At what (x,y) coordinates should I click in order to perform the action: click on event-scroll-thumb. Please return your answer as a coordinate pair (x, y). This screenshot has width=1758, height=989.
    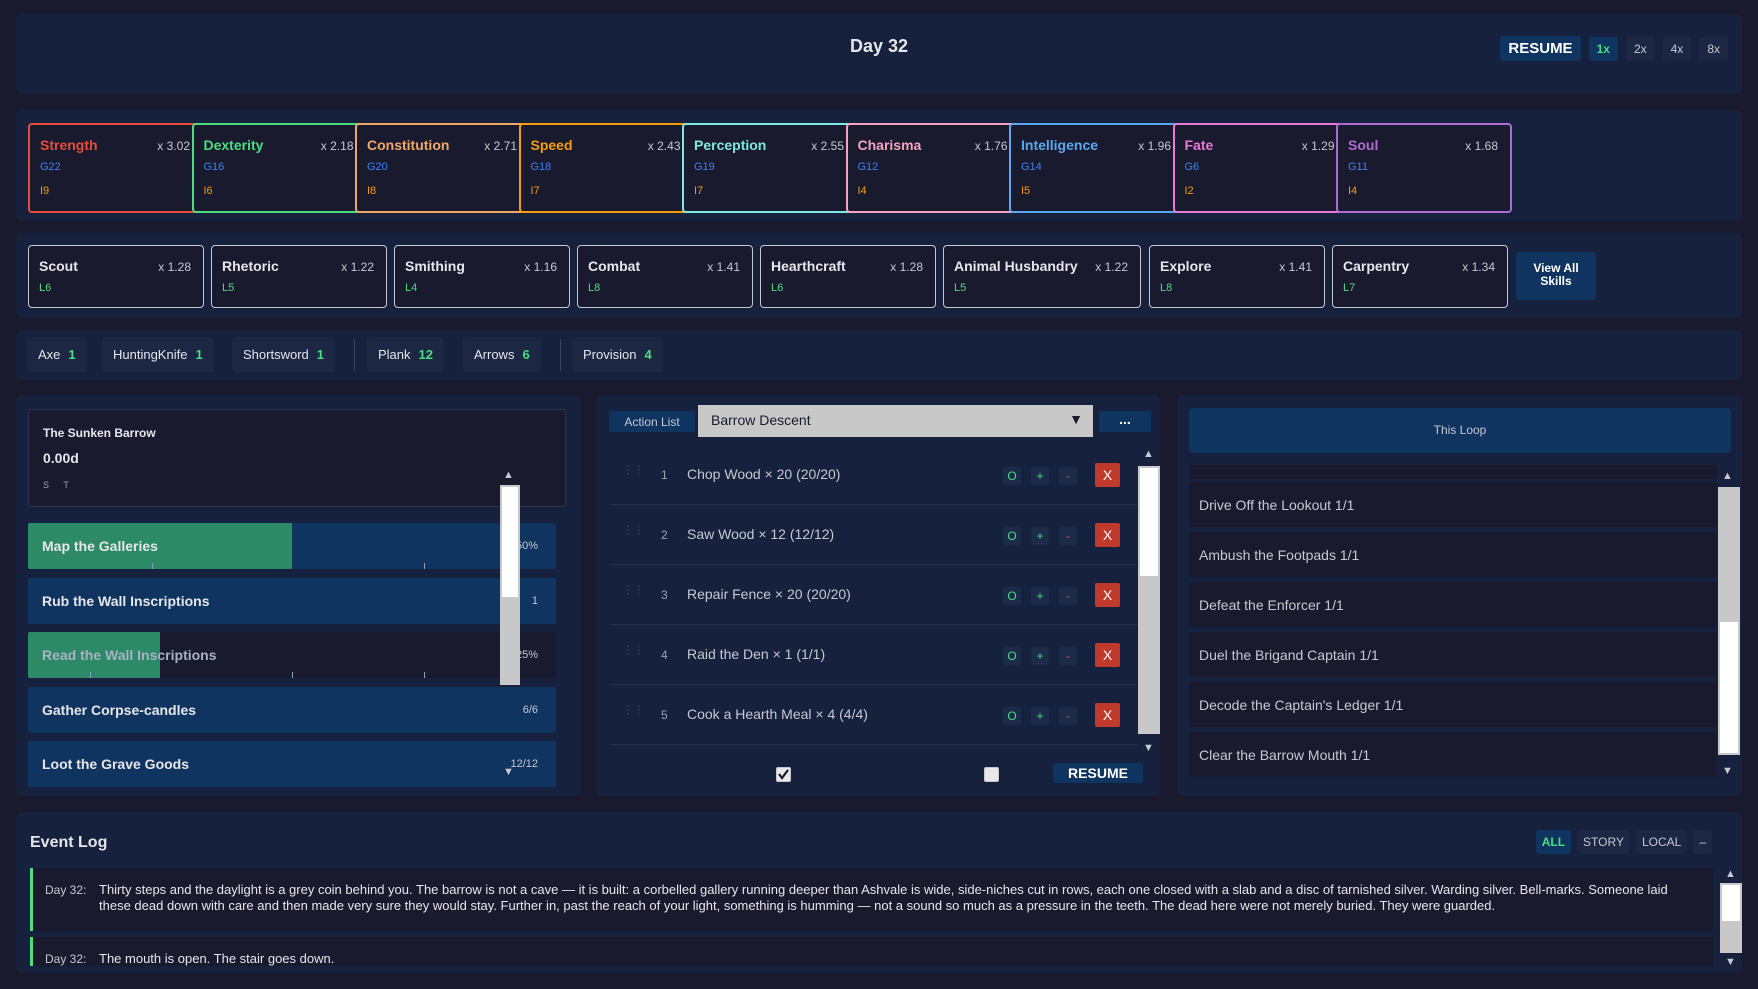
    Looking at the image, I should click on (1731, 903).